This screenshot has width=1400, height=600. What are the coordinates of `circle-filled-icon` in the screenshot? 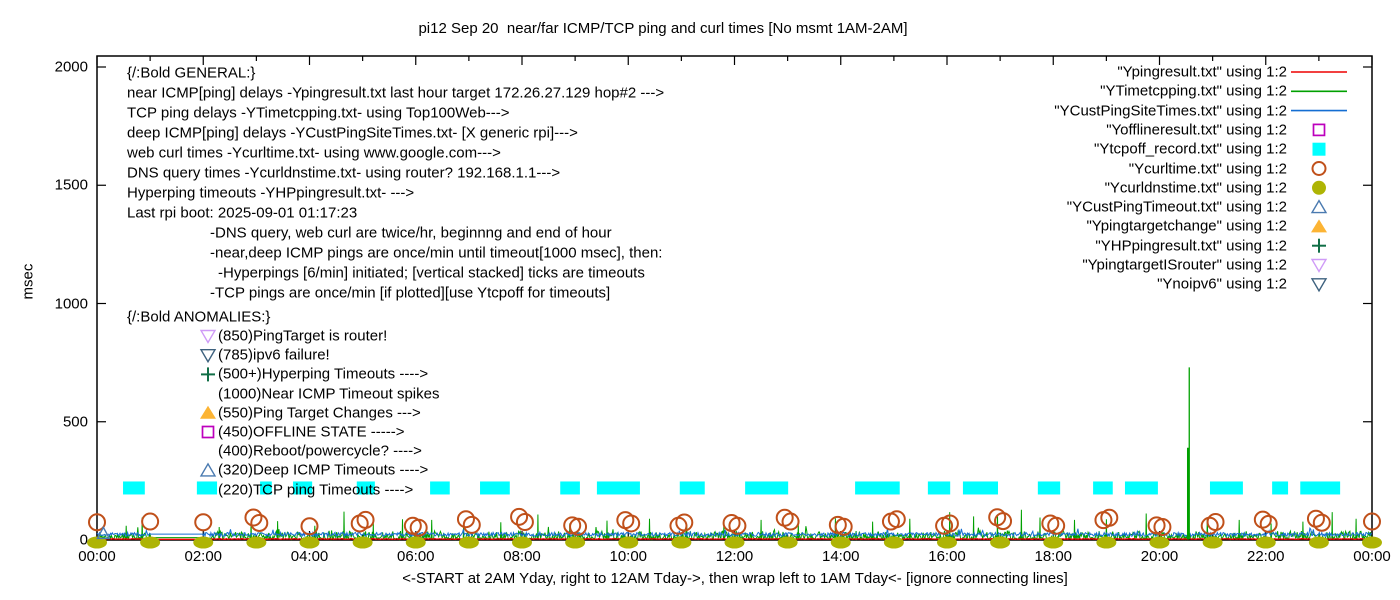 It's located at (1319, 187).